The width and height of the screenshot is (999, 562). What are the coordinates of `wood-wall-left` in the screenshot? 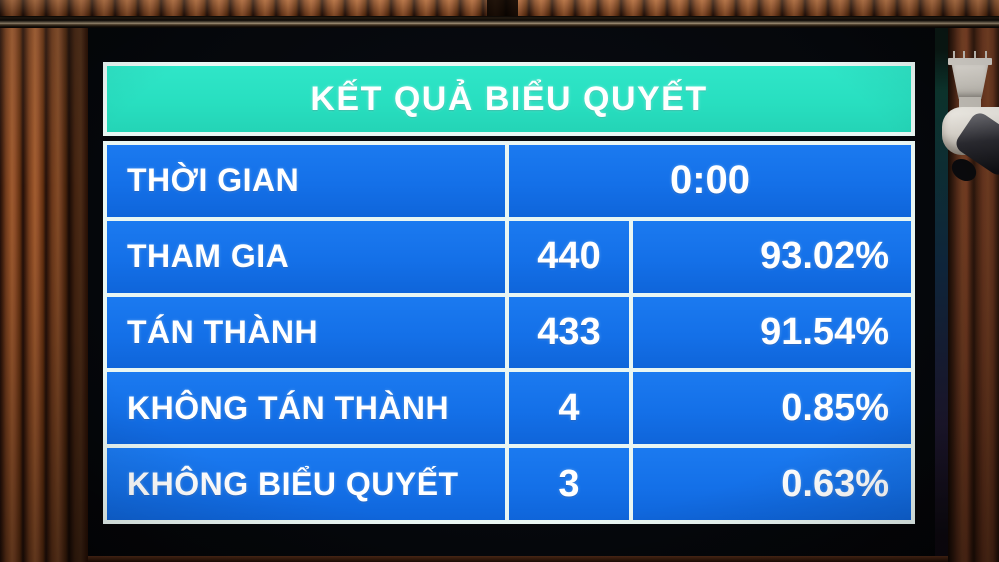 It's located at (44, 295).